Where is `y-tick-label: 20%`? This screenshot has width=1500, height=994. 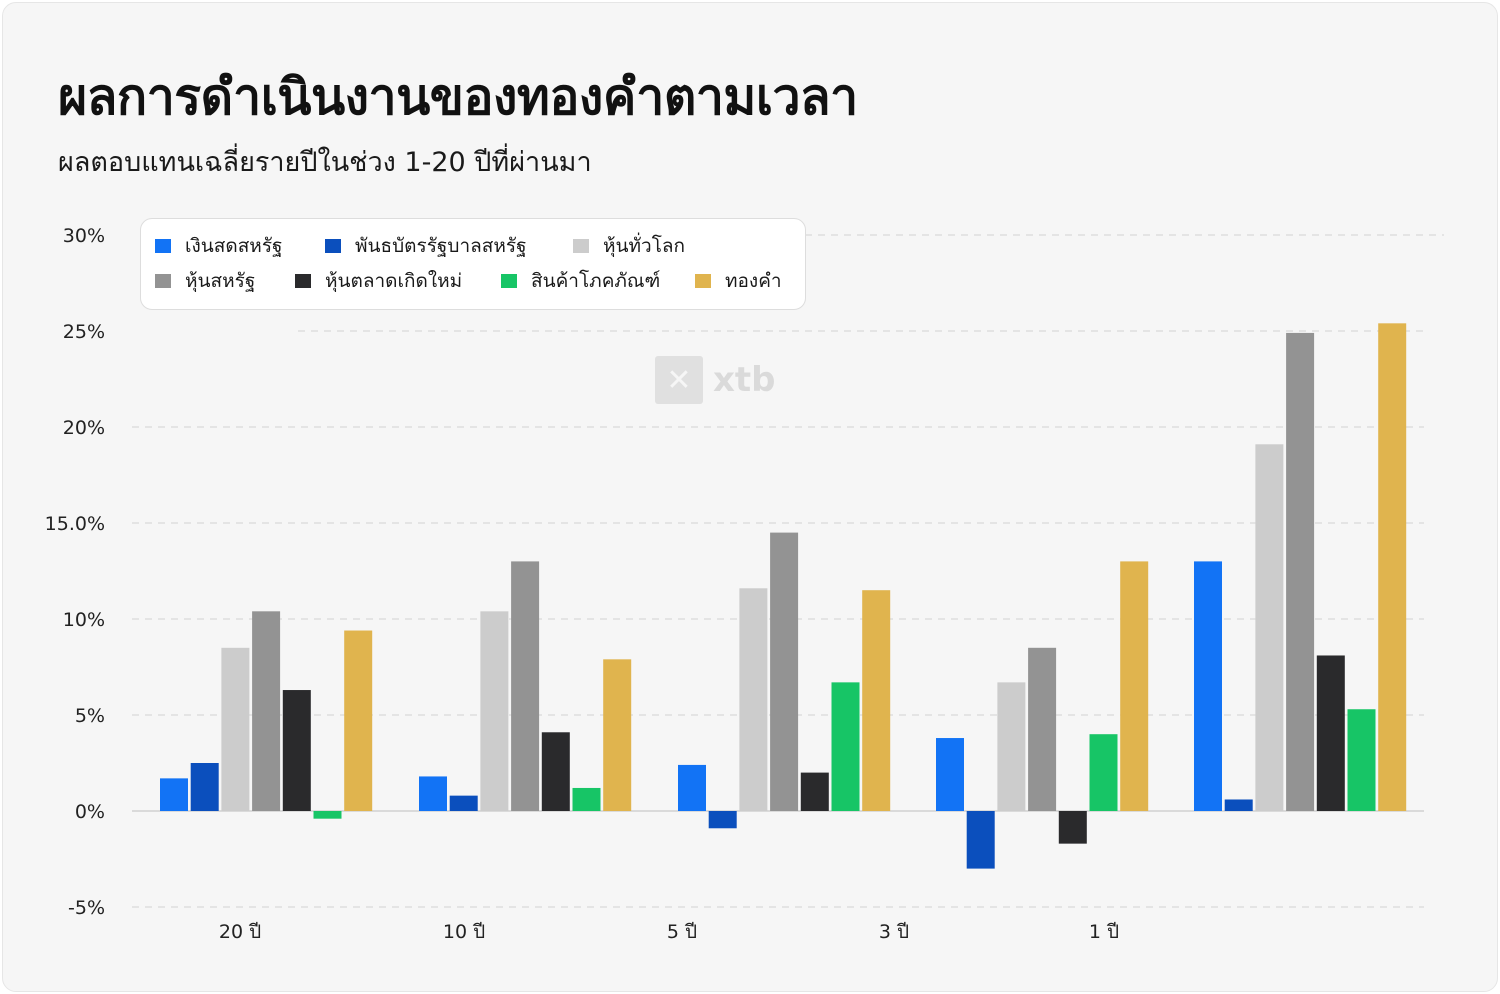
y-tick-label: 20% is located at coordinates (84, 428).